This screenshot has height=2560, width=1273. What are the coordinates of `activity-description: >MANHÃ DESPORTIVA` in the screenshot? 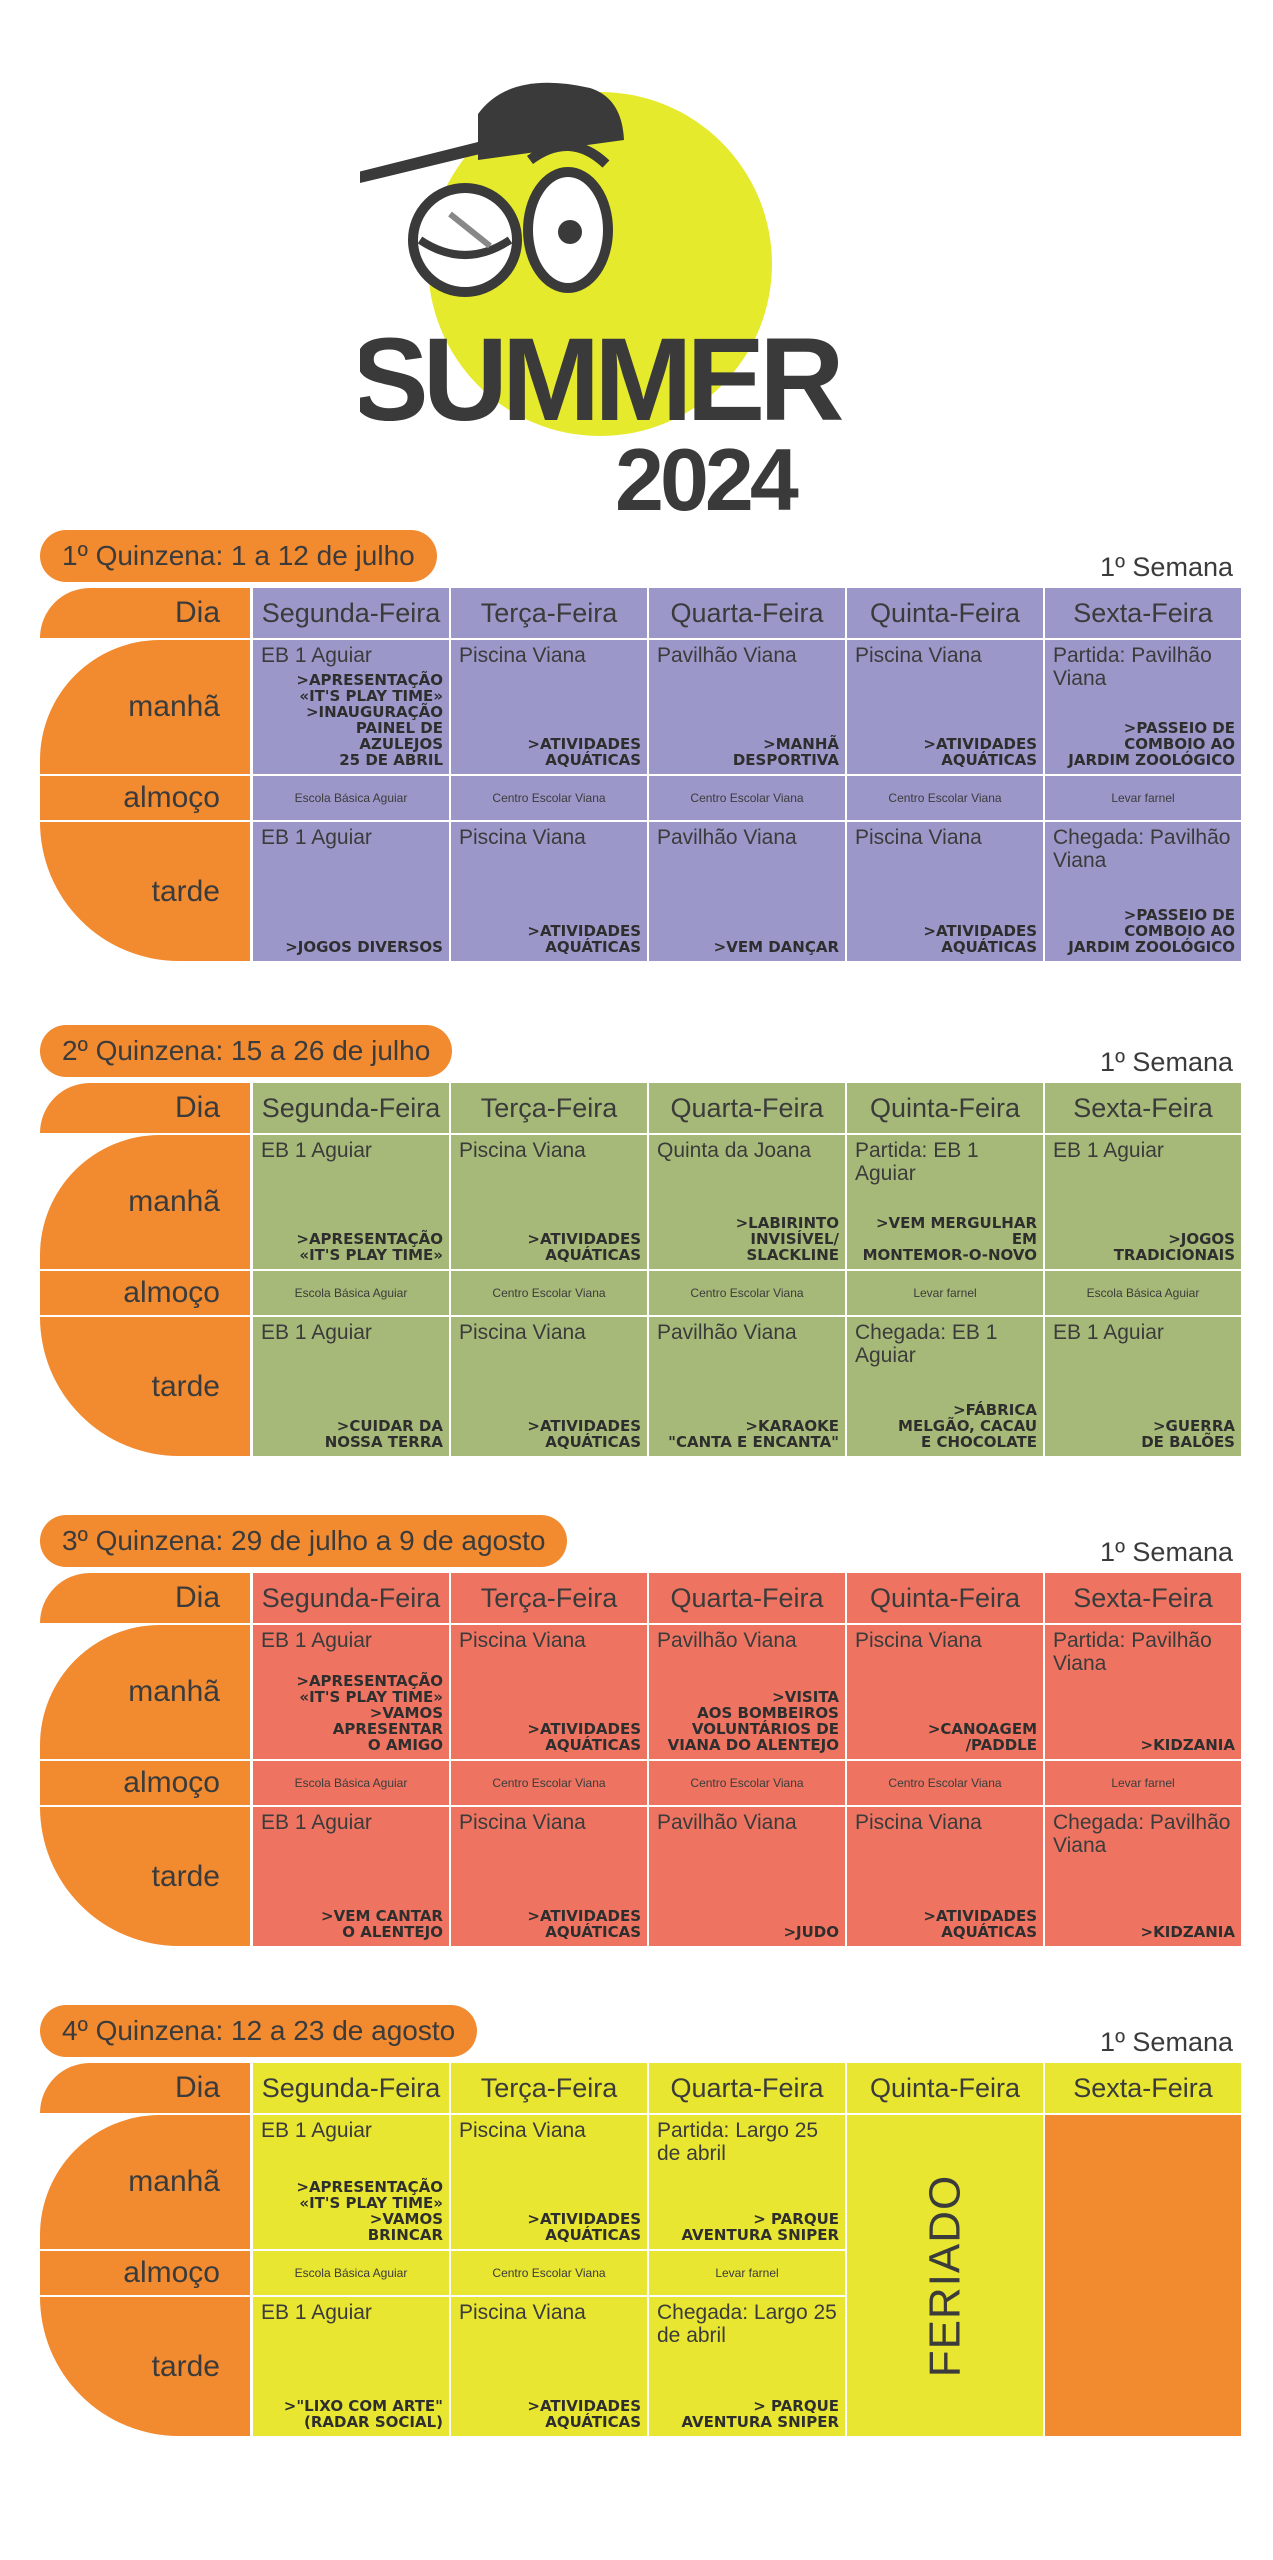 It's located at (785, 752).